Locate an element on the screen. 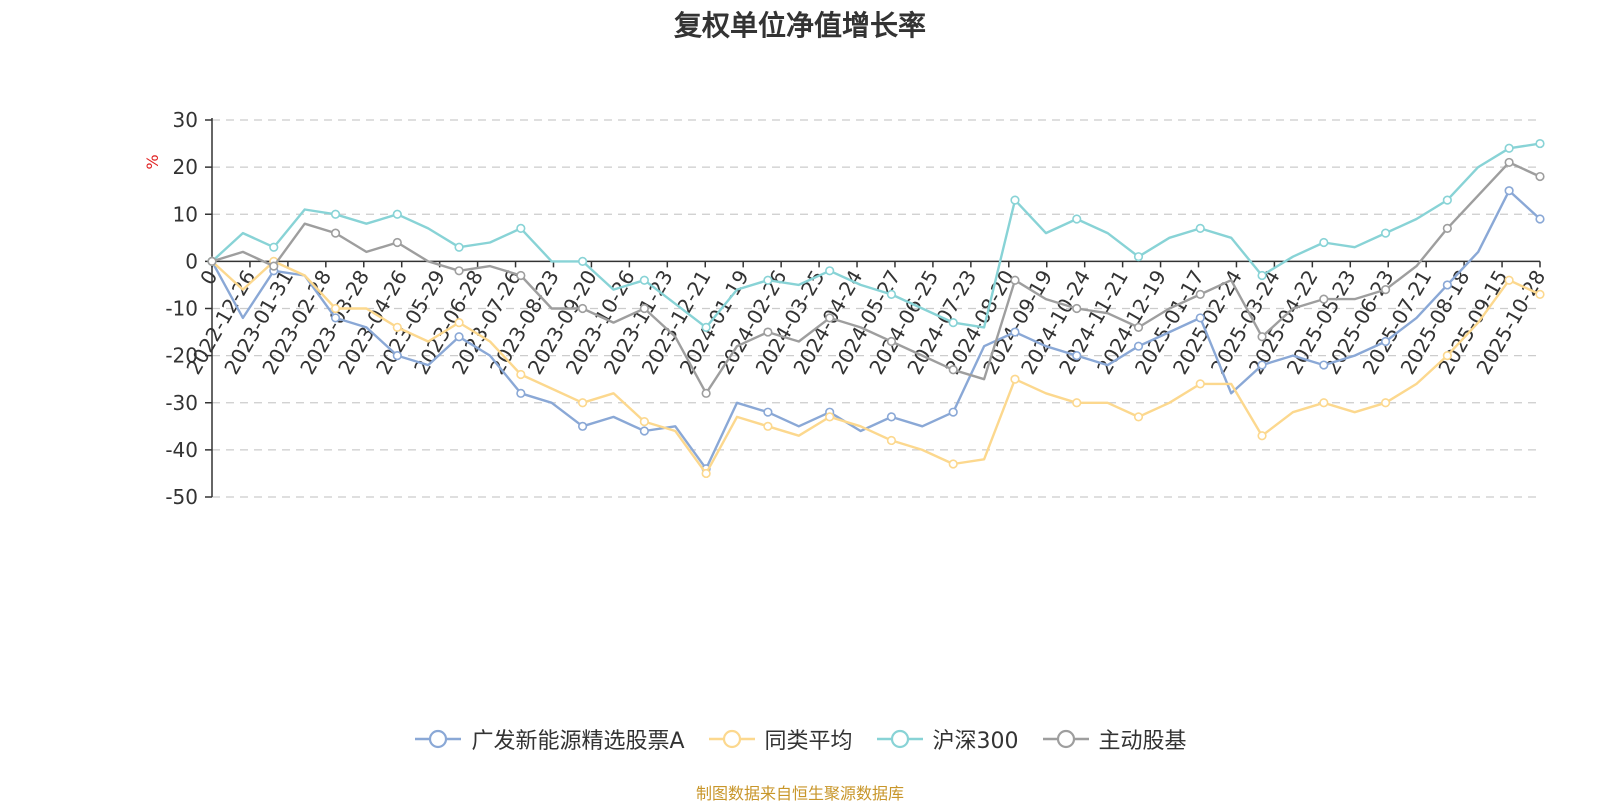 Image resolution: width=1600 pixels, height=804 pixels. y-tick-label: 0 is located at coordinates (191, 261).